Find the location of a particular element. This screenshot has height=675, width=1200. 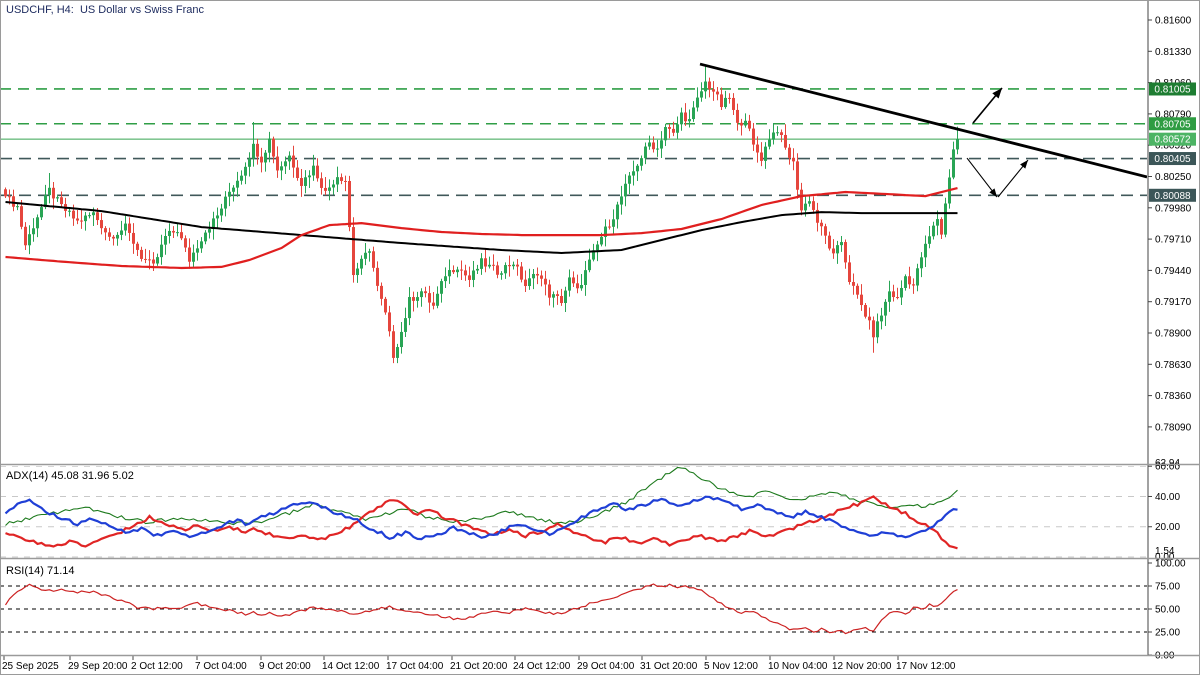

time-tick-label: 17 Oct 04:00 is located at coordinates (415, 666).